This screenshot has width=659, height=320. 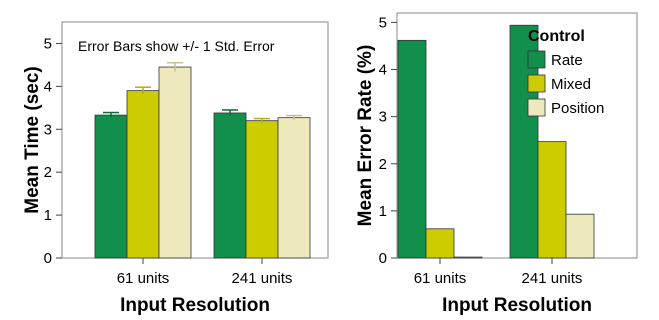 What do you see at coordinates (556, 36) in the screenshot?
I see `legend-title: Control` at bounding box center [556, 36].